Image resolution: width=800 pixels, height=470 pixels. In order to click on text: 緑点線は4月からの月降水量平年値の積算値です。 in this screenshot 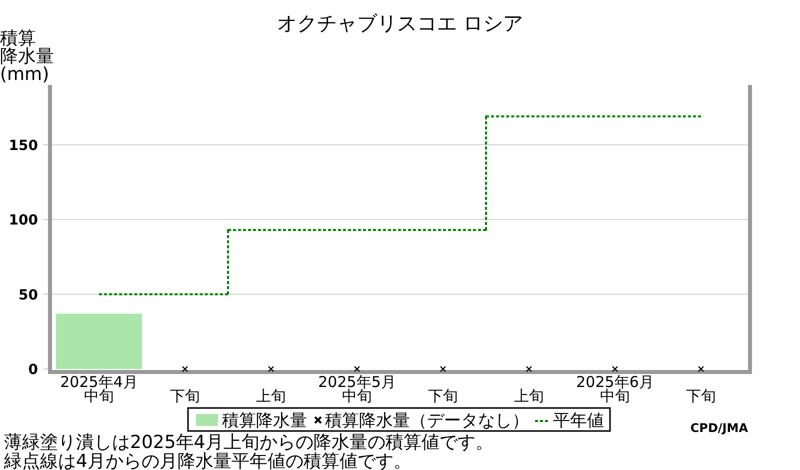, I will do `click(207, 460)`.